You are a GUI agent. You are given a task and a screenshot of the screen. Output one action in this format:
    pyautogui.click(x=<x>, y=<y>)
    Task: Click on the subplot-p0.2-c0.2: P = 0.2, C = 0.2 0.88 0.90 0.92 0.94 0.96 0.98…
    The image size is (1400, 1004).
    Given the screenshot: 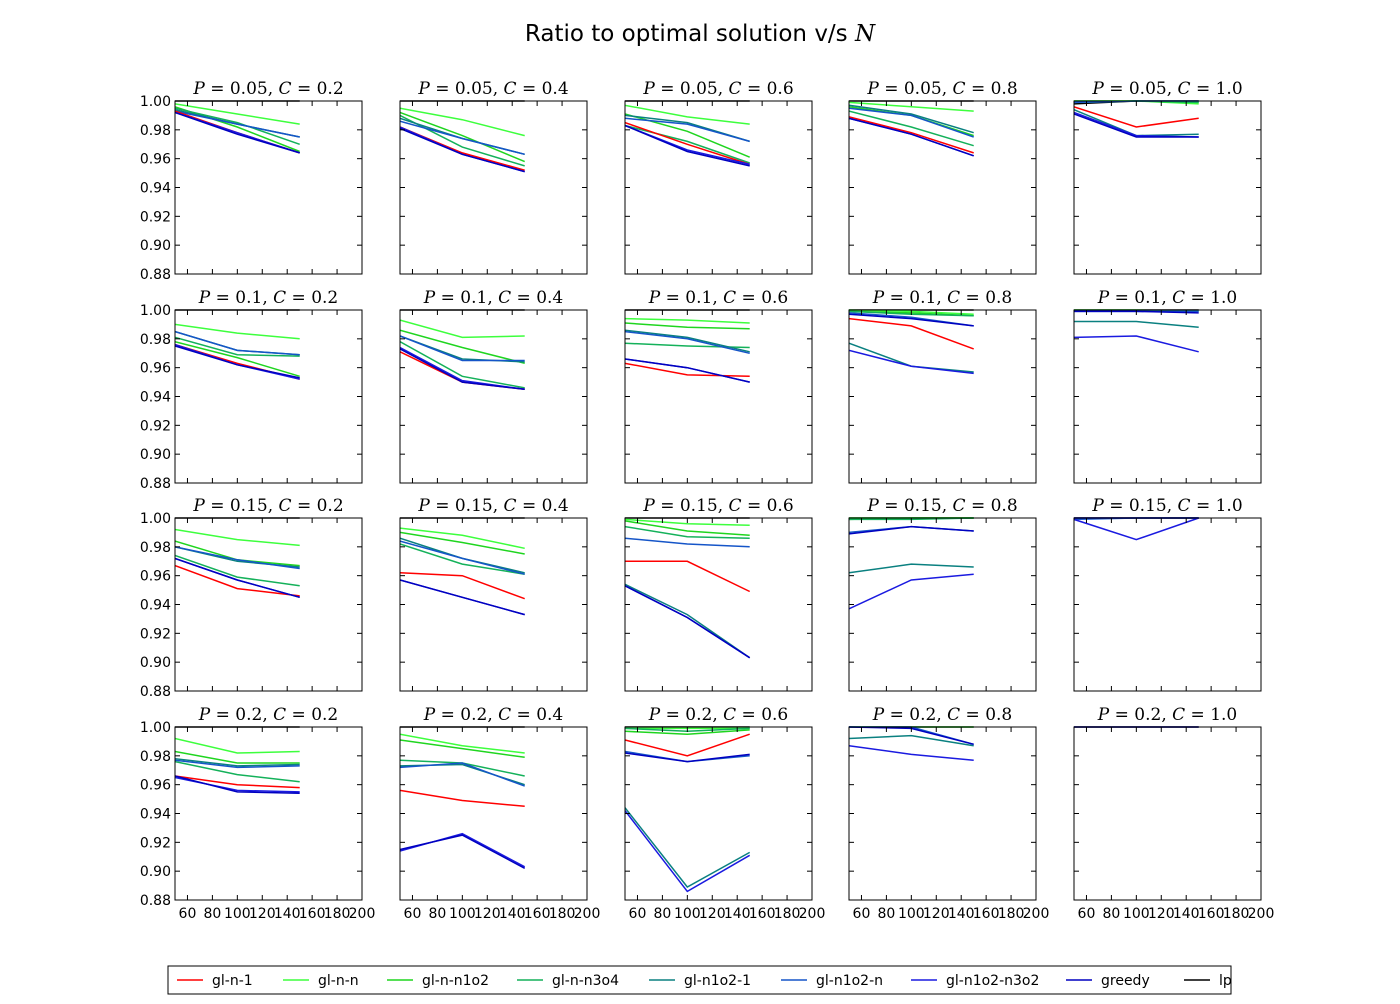 What is the action you would take?
    pyautogui.click(x=258, y=813)
    